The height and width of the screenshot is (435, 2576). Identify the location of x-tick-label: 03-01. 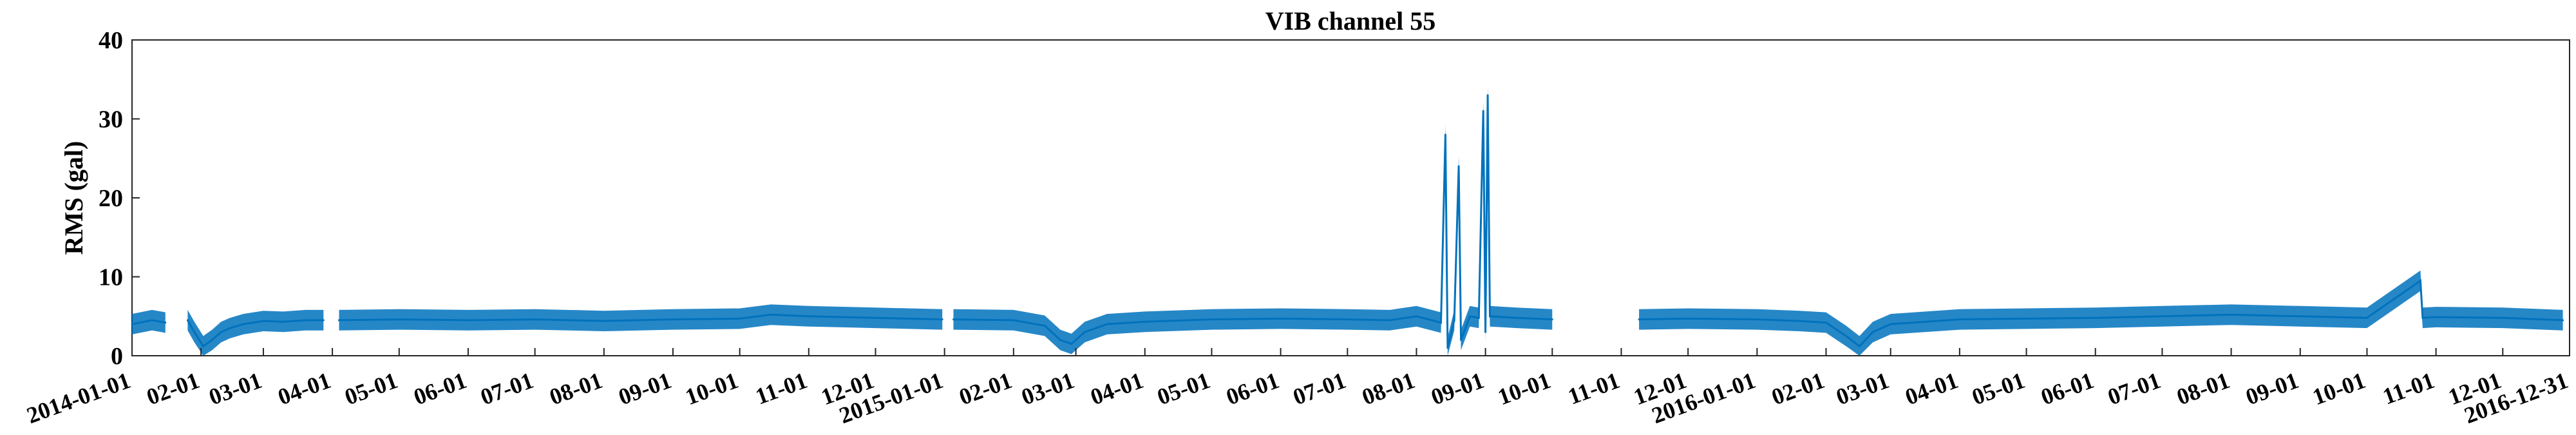
(235, 388).